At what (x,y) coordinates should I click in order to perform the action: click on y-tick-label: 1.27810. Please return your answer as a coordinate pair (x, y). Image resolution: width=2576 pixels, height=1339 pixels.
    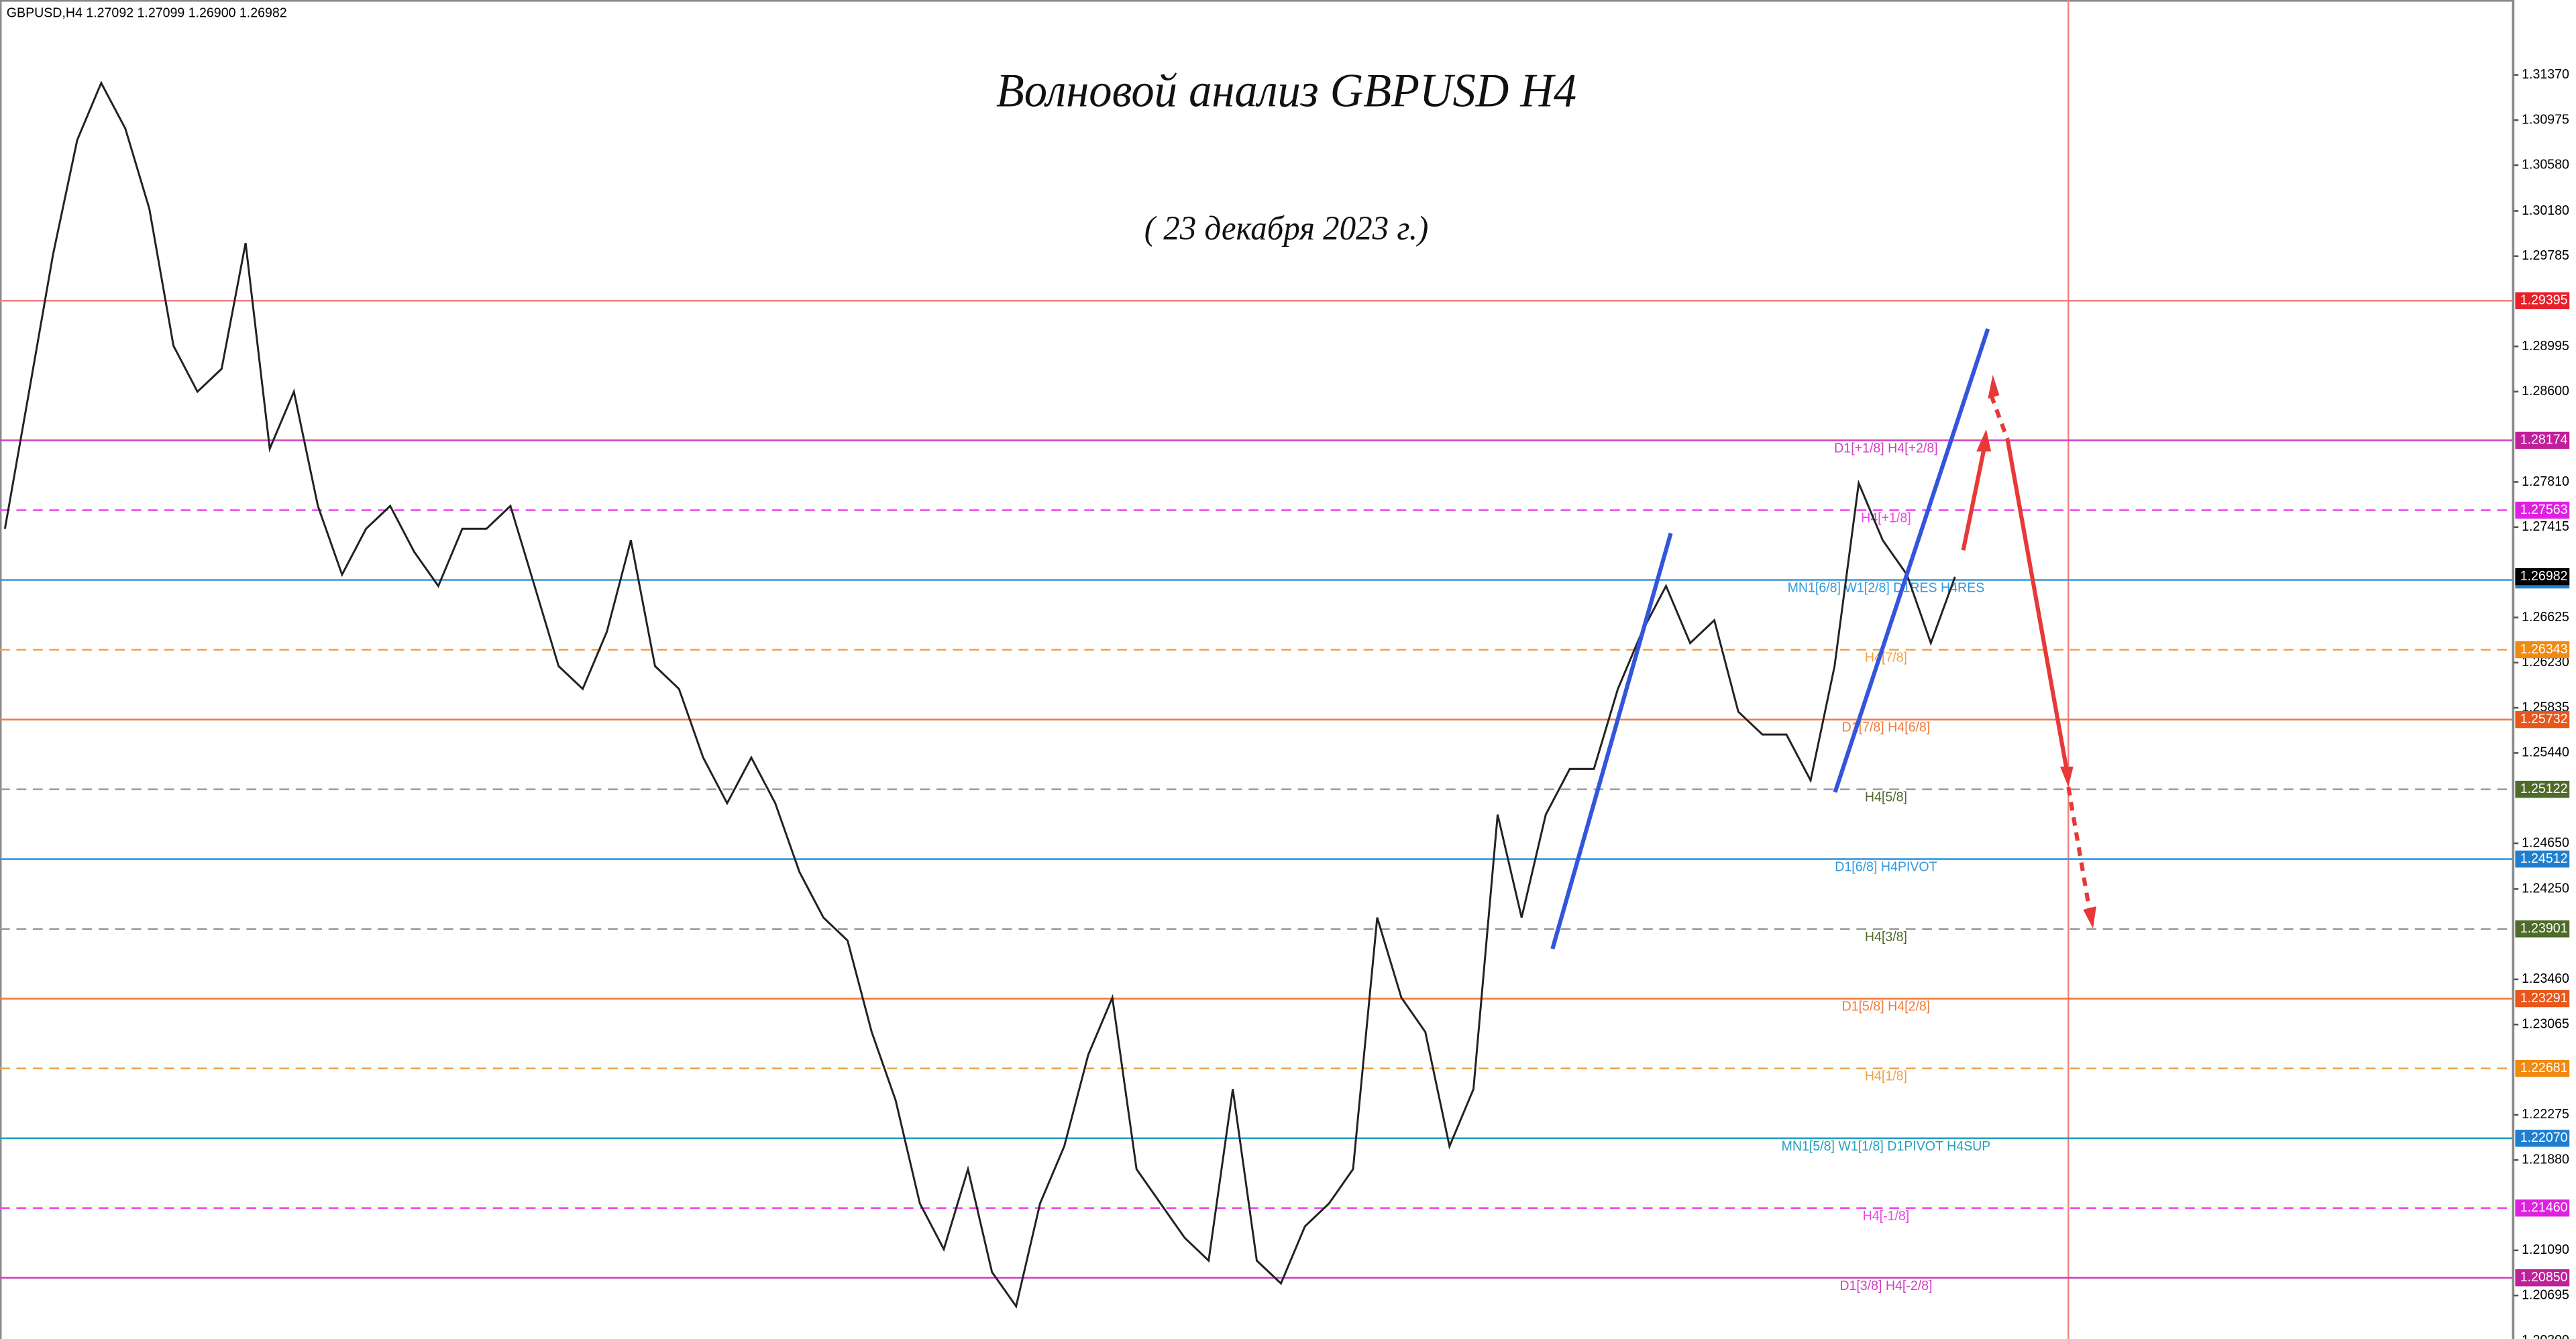
    Looking at the image, I should click on (2545, 481).